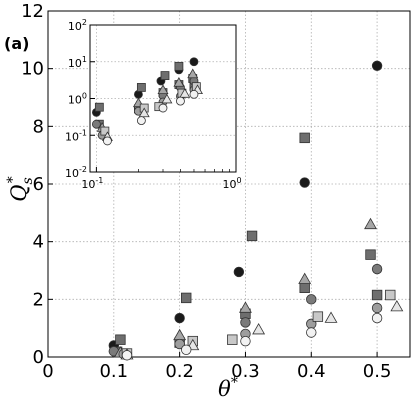  What do you see at coordinates (377, 371) in the screenshot?
I see `x-tick-label: 0.5` at bounding box center [377, 371].